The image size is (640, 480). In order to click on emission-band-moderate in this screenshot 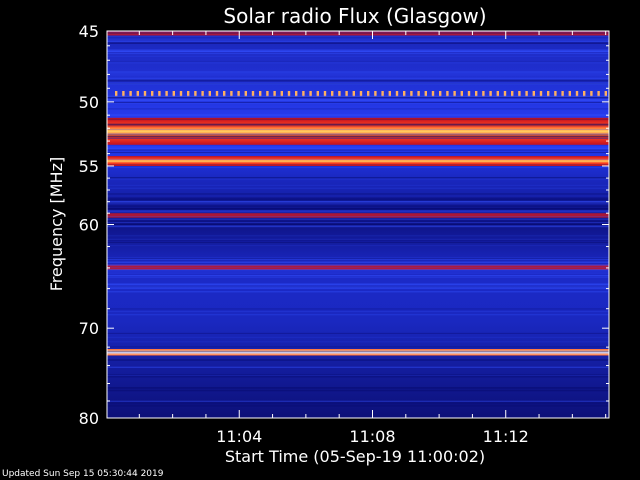, I will do `click(358, 215)`.